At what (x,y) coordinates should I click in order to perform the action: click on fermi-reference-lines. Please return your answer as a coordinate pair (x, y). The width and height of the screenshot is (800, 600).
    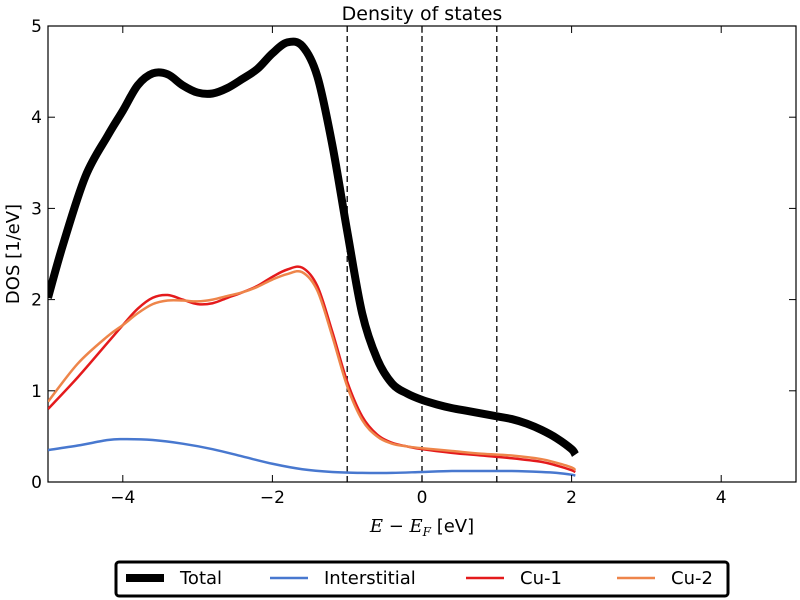
    Looking at the image, I should click on (422, 254).